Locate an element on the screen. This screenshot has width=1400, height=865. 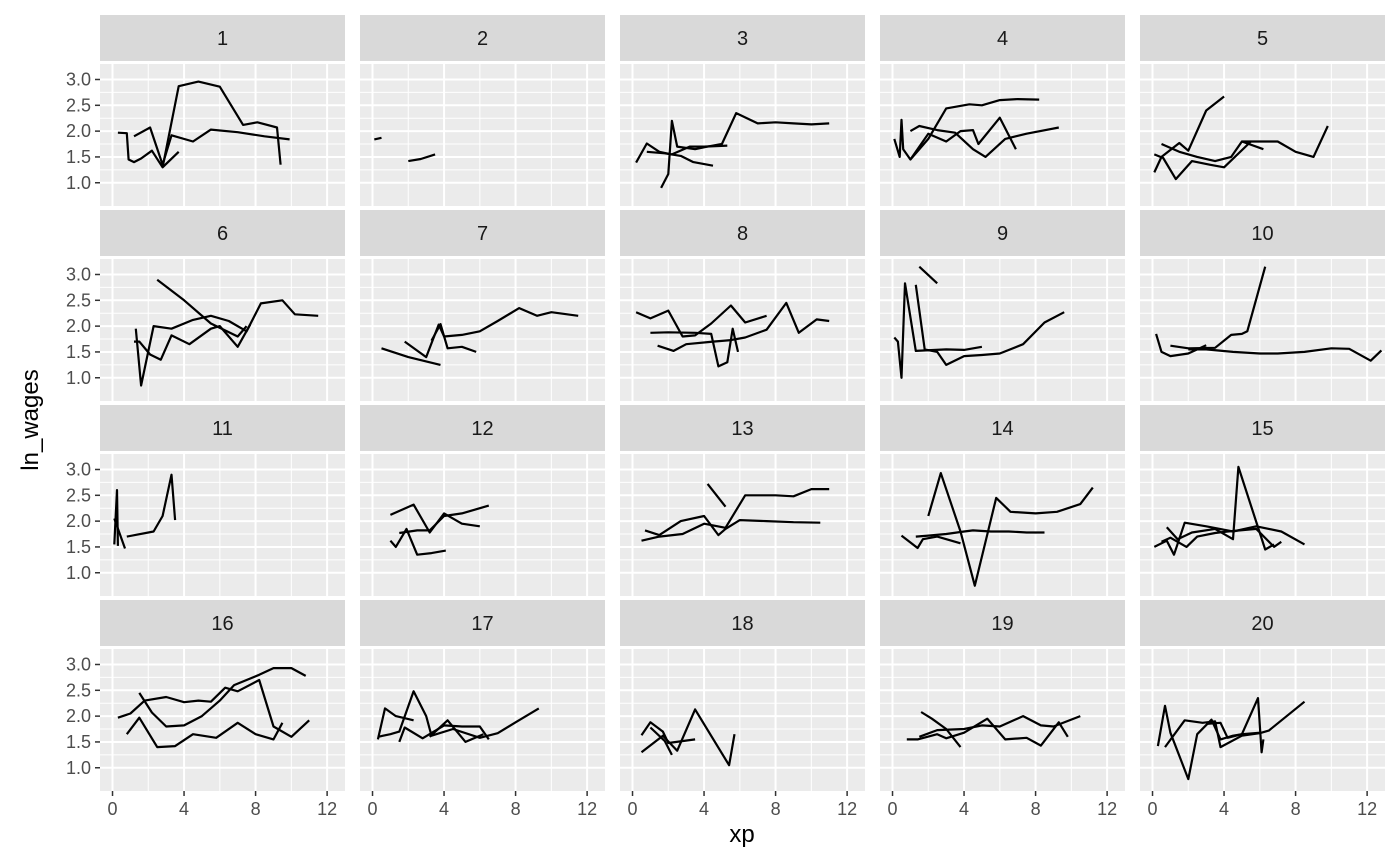
facet-panel-20: 20 is located at coordinates (1262, 695).